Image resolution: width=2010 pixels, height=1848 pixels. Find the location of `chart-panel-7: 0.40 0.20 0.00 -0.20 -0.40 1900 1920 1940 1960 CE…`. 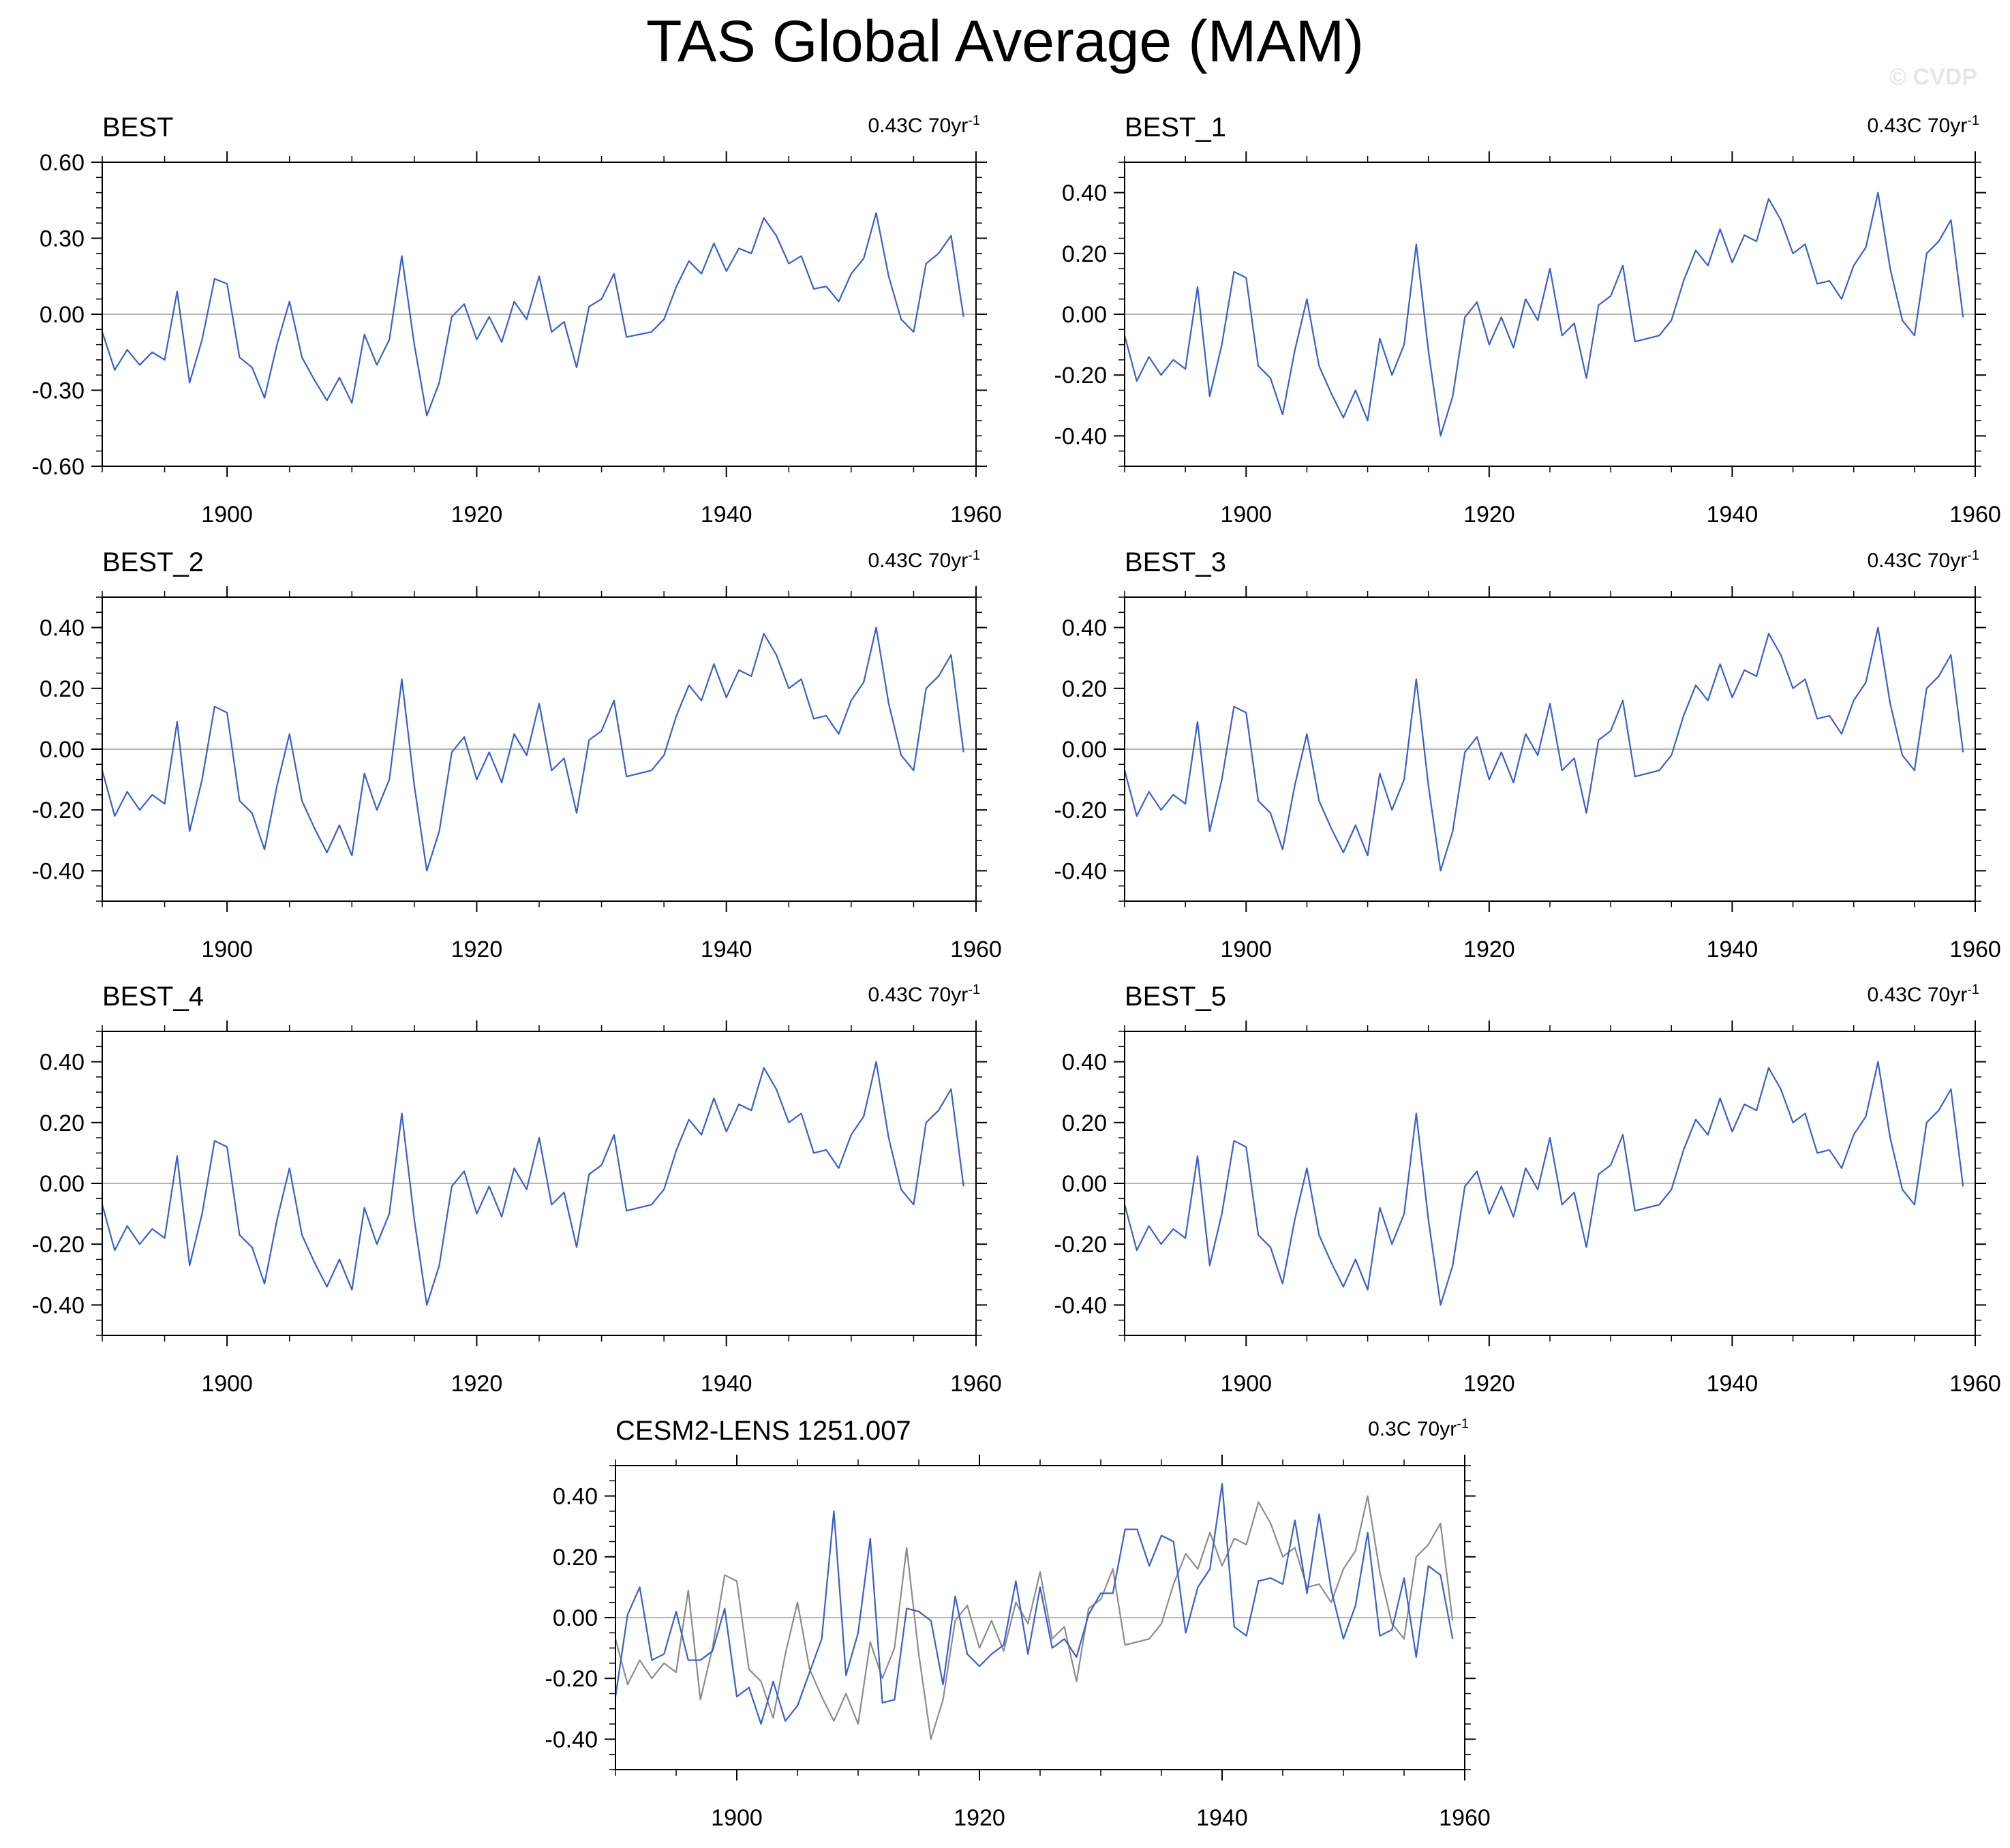

chart-panel-7: 0.40 0.20 0.00 -0.20 -0.40 1900 1920 1940 1960 CE… is located at coordinates (1018, 1623).